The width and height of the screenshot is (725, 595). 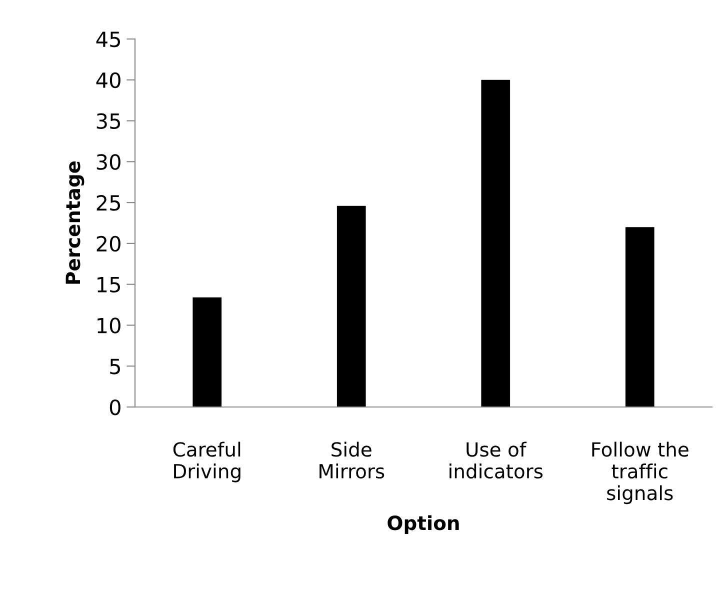 What do you see at coordinates (496, 460) in the screenshot?
I see `x-tick-label: Use of indicators` at bounding box center [496, 460].